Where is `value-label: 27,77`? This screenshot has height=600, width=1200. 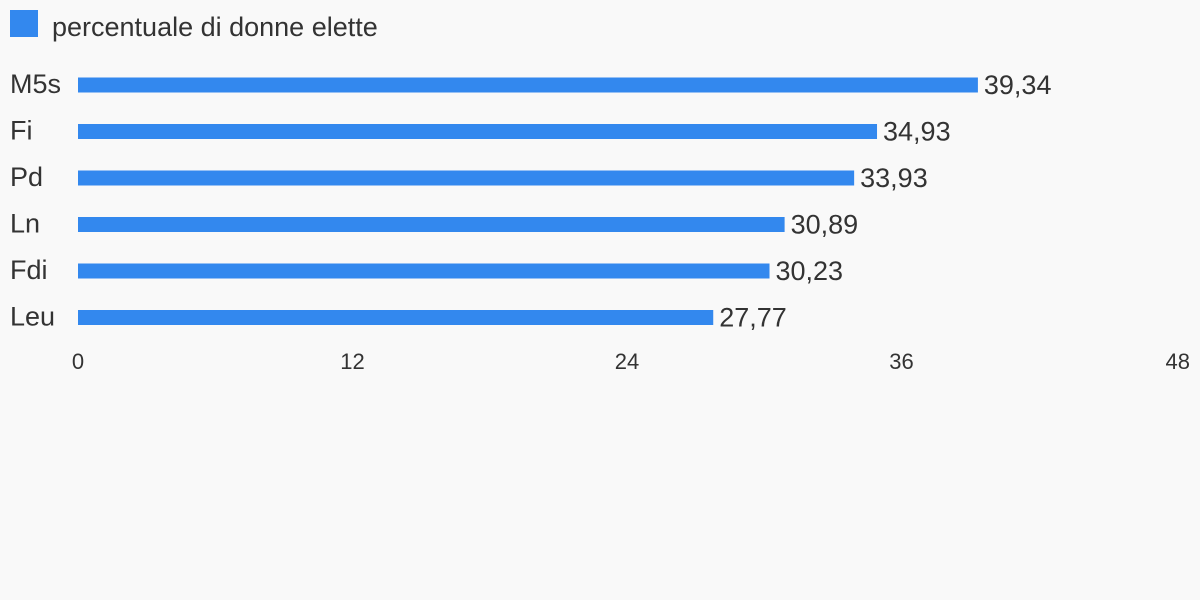
value-label: 27,77 is located at coordinates (753, 318).